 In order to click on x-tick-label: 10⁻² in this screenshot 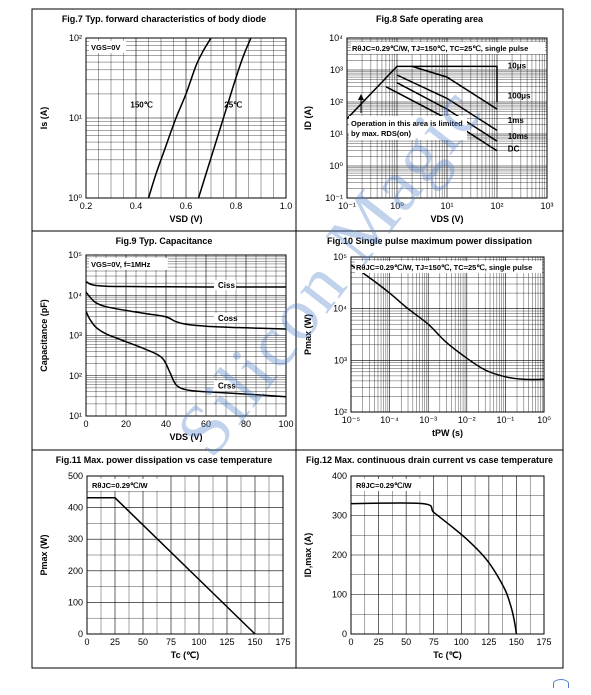, I will do `click(467, 420)`.